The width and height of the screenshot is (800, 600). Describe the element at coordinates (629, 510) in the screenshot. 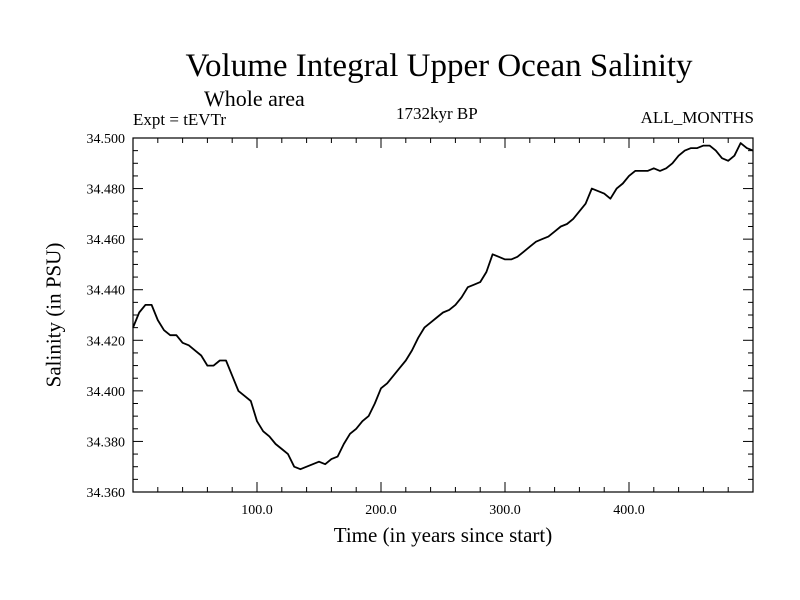

I see `x-tick-label: 400.0` at that location.